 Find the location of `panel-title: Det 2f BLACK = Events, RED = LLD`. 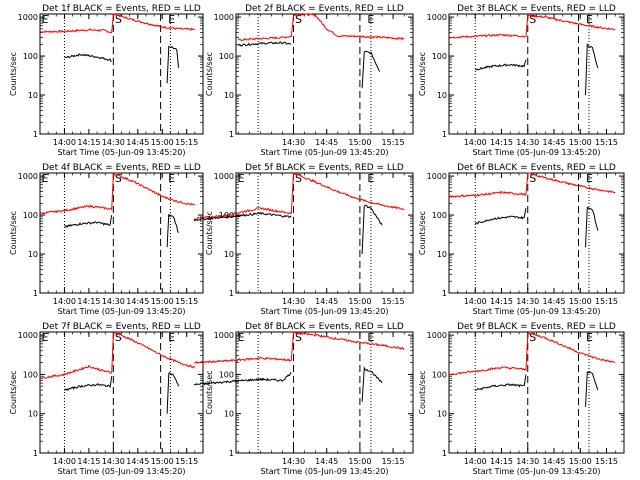

panel-title: Det 2f BLACK = Events, RED = LLD is located at coordinates (324, 9).